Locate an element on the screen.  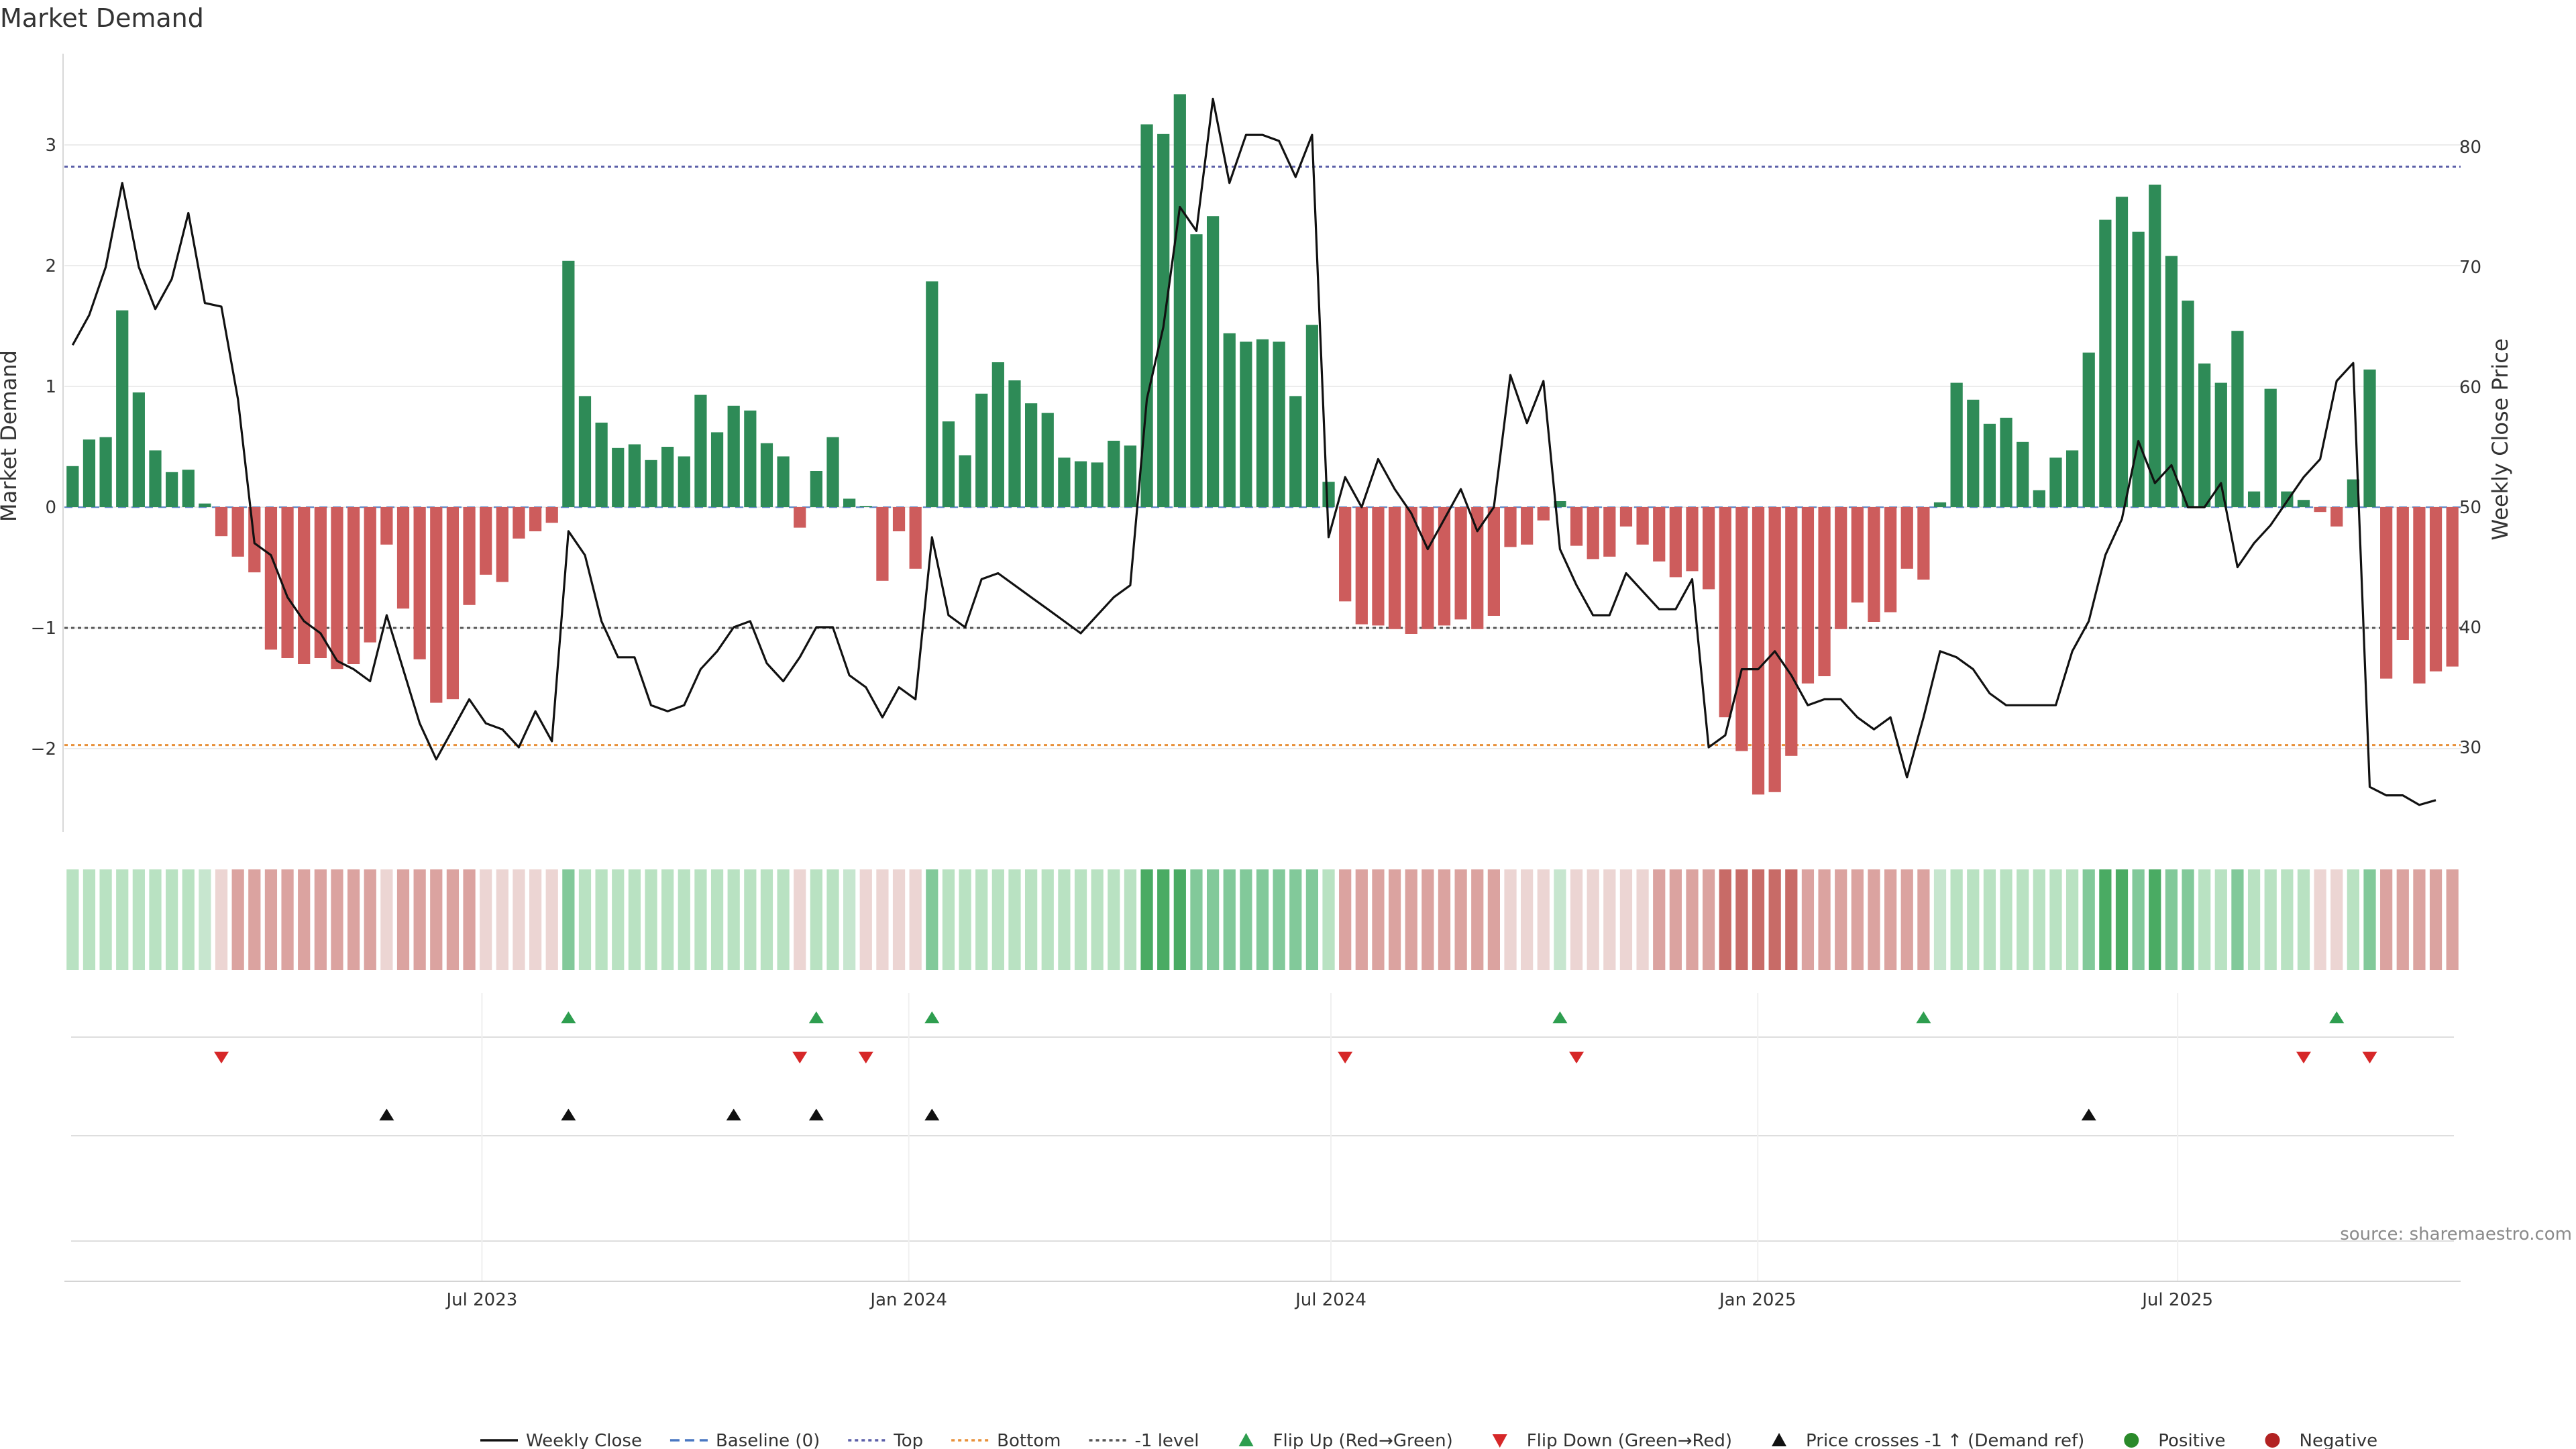
y-tick-label: −1 is located at coordinates (43, 629).